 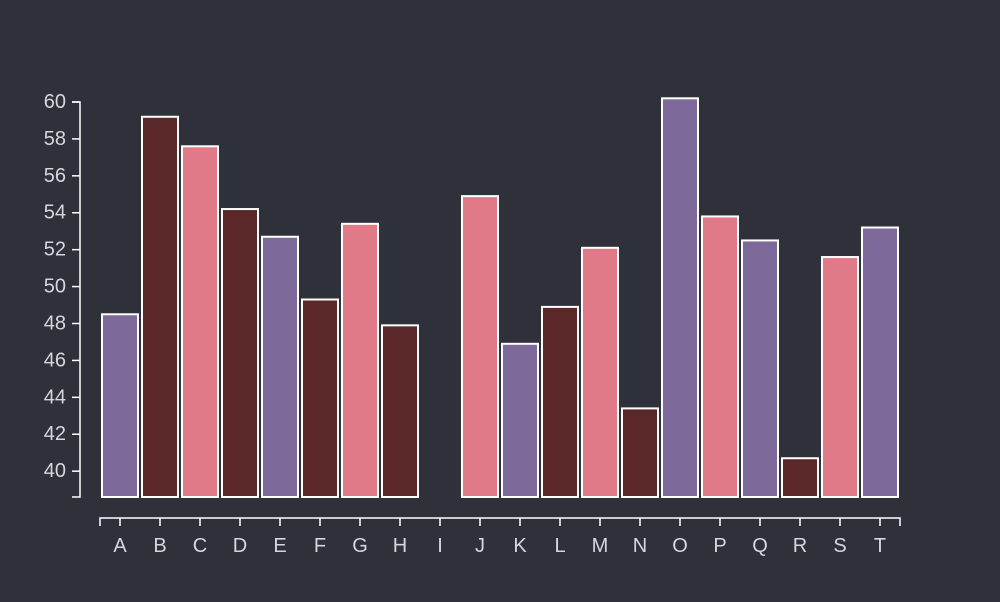 What do you see at coordinates (840, 377) in the screenshot?
I see `bar-s` at bounding box center [840, 377].